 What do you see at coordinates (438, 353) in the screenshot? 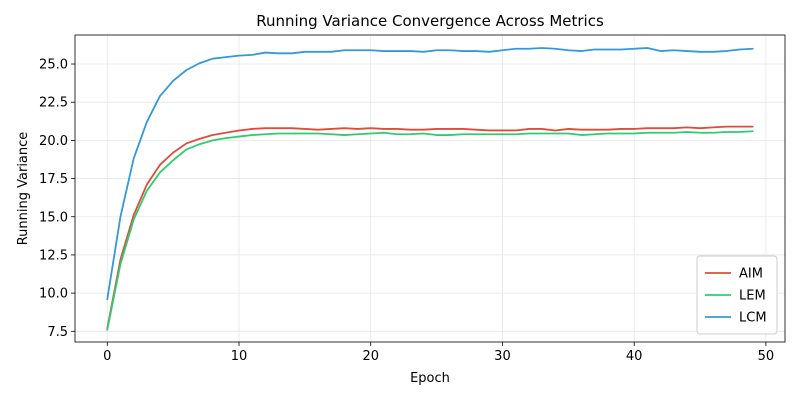
I see `x-axis-ticks: 0 10 20 30 40 50` at bounding box center [438, 353].